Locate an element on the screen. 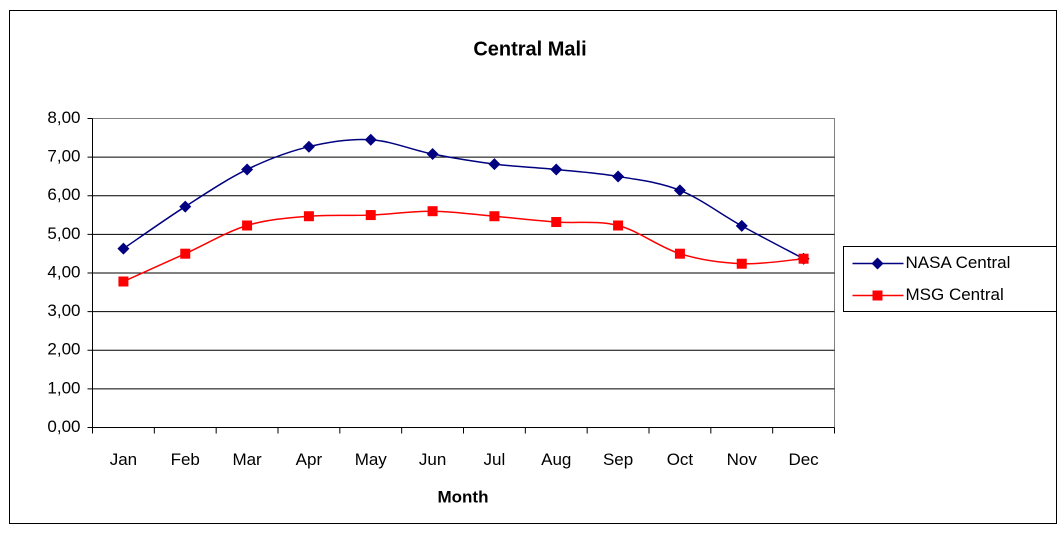 This screenshot has width=1059, height=534. legend-label: NASA Central is located at coordinates (958, 262).